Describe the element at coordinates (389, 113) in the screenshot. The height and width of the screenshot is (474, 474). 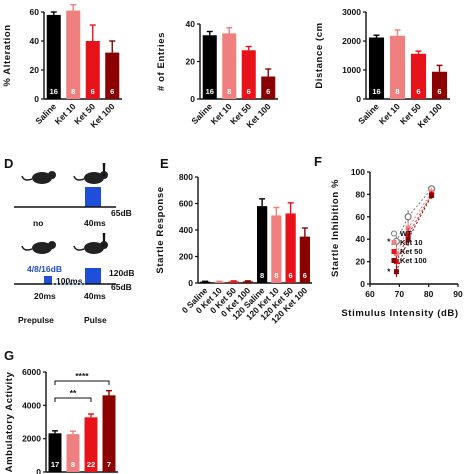
I see `category-label: Ket 10` at that location.